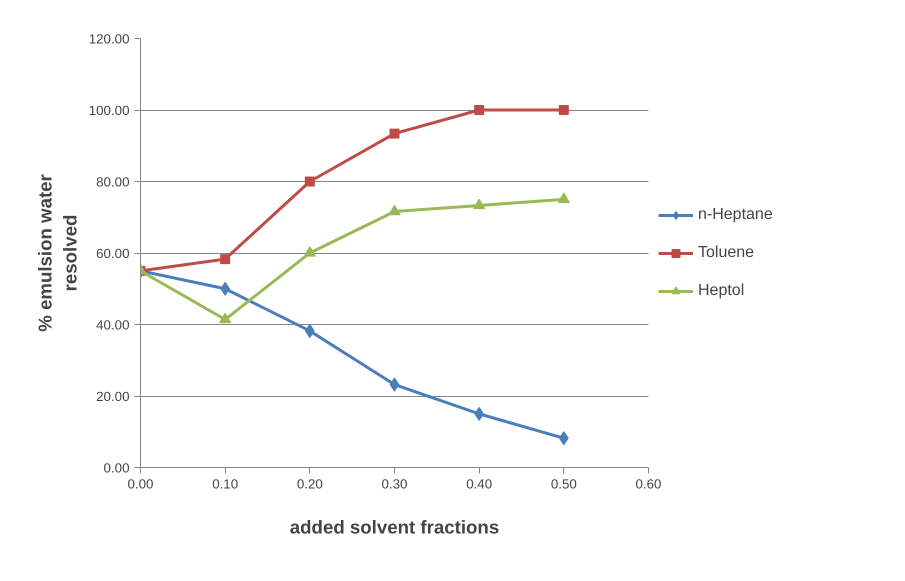  What do you see at coordinates (57, 253) in the screenshot?
I see `y-axis-title: % emulsion water resolved` at bounding box center [57, 253].